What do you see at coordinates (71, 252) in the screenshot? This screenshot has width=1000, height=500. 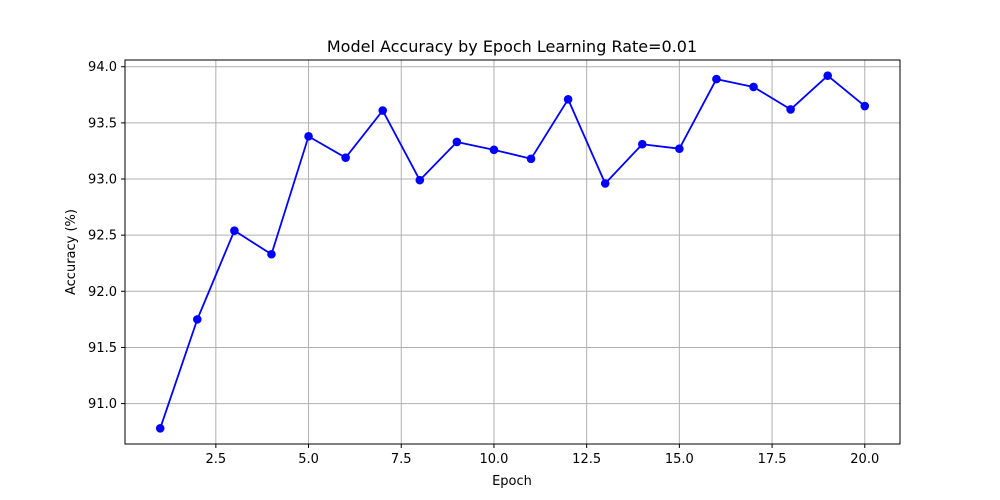 I see `y-axis-label: Accuracy (%)` at bounding box center [71, 252].